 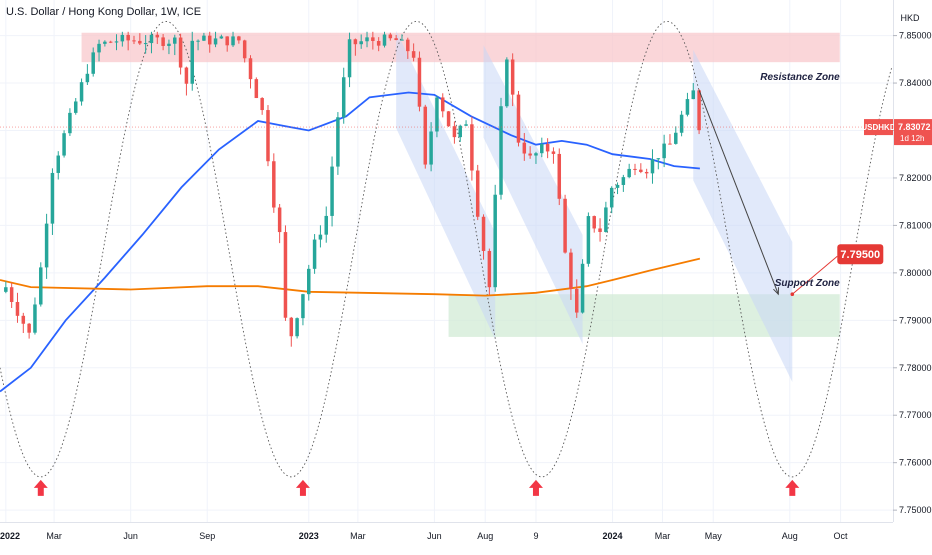 I want to click on time-tick-label: Aug, so click(x=485, y=536).